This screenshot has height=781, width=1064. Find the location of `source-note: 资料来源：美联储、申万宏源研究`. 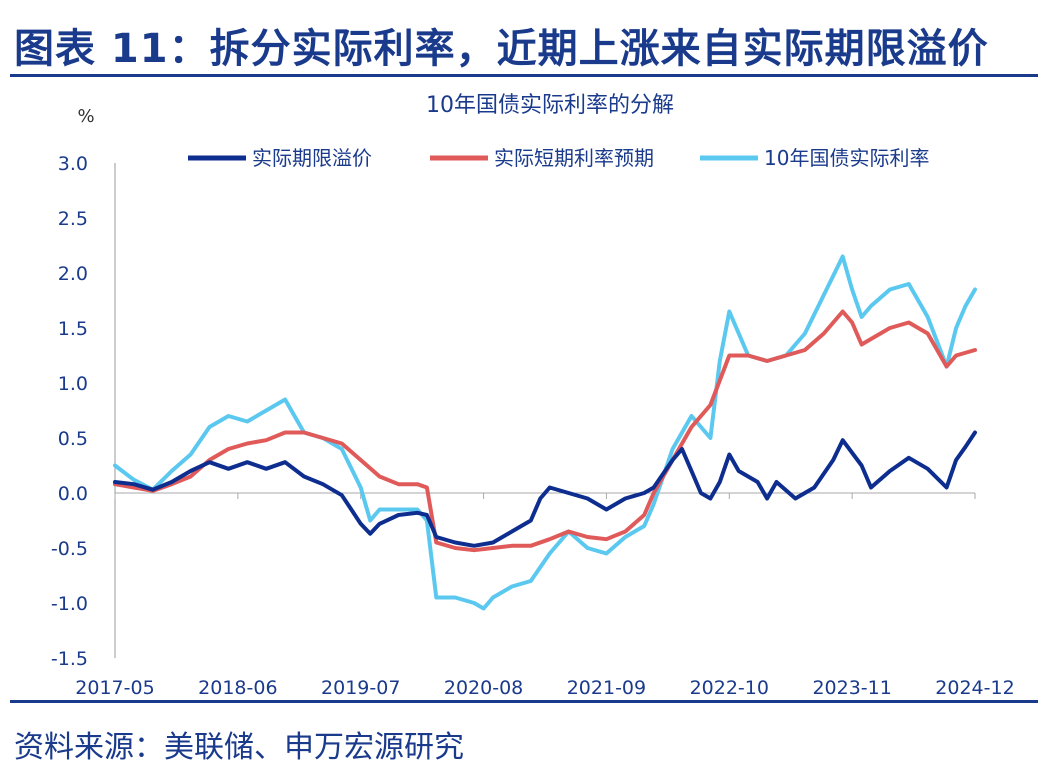

source-note: 资料来源：美联储、申万宏源研究 is located at coordinates (239, 747).